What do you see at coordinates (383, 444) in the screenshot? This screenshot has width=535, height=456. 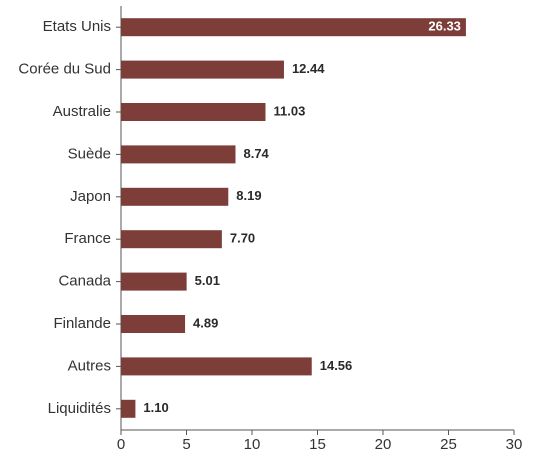 I see `x-tick-label: 20` at bounding box center [383, 444].